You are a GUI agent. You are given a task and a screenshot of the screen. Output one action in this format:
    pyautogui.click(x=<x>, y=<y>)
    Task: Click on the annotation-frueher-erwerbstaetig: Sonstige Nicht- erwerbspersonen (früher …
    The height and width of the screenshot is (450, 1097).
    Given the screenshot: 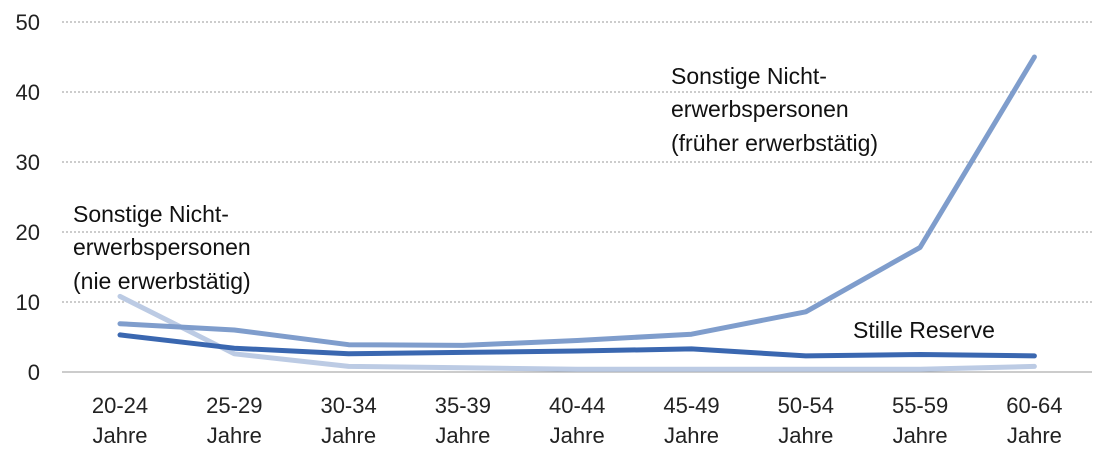 What is the action you would take?
    pyautogui.click(x=774, y=109)
    